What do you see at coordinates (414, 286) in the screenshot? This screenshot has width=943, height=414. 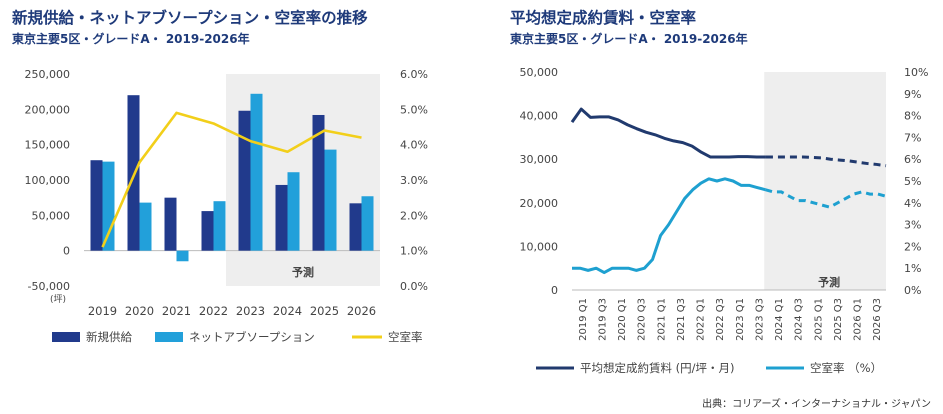 I see `y-right-tick-label: 0.0%` at bounding box center [414, 286].